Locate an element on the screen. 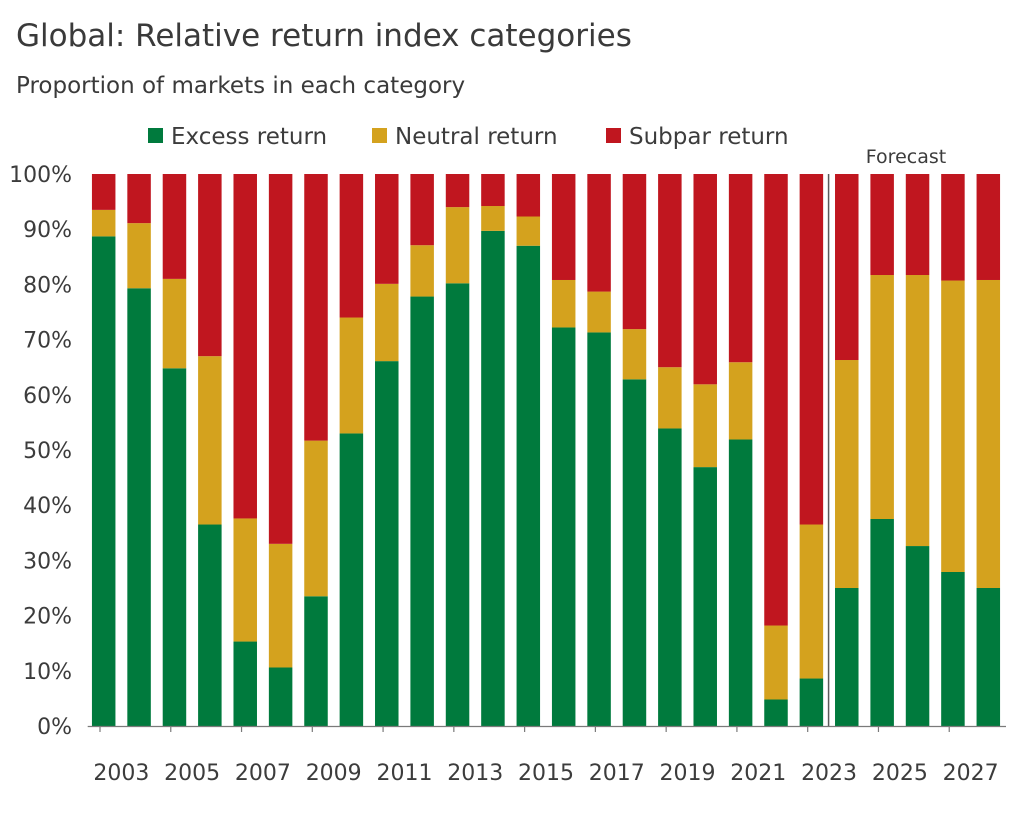  y-tick-label: 40% is located at coordinates (47, 506).